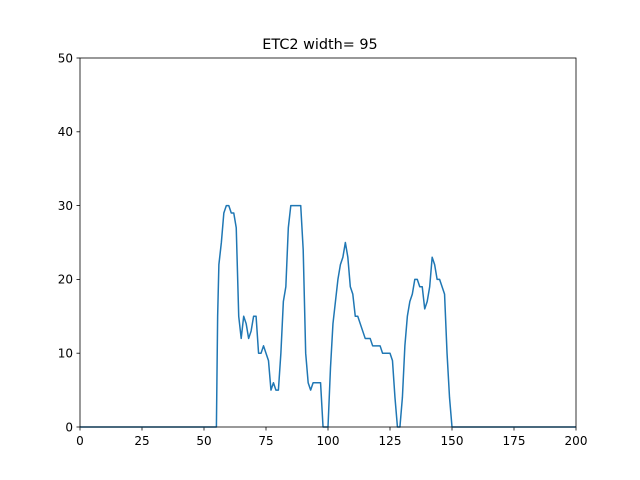 The image size is (640, 480). I want to click on x-tick-label: 125, so click(390, 441).